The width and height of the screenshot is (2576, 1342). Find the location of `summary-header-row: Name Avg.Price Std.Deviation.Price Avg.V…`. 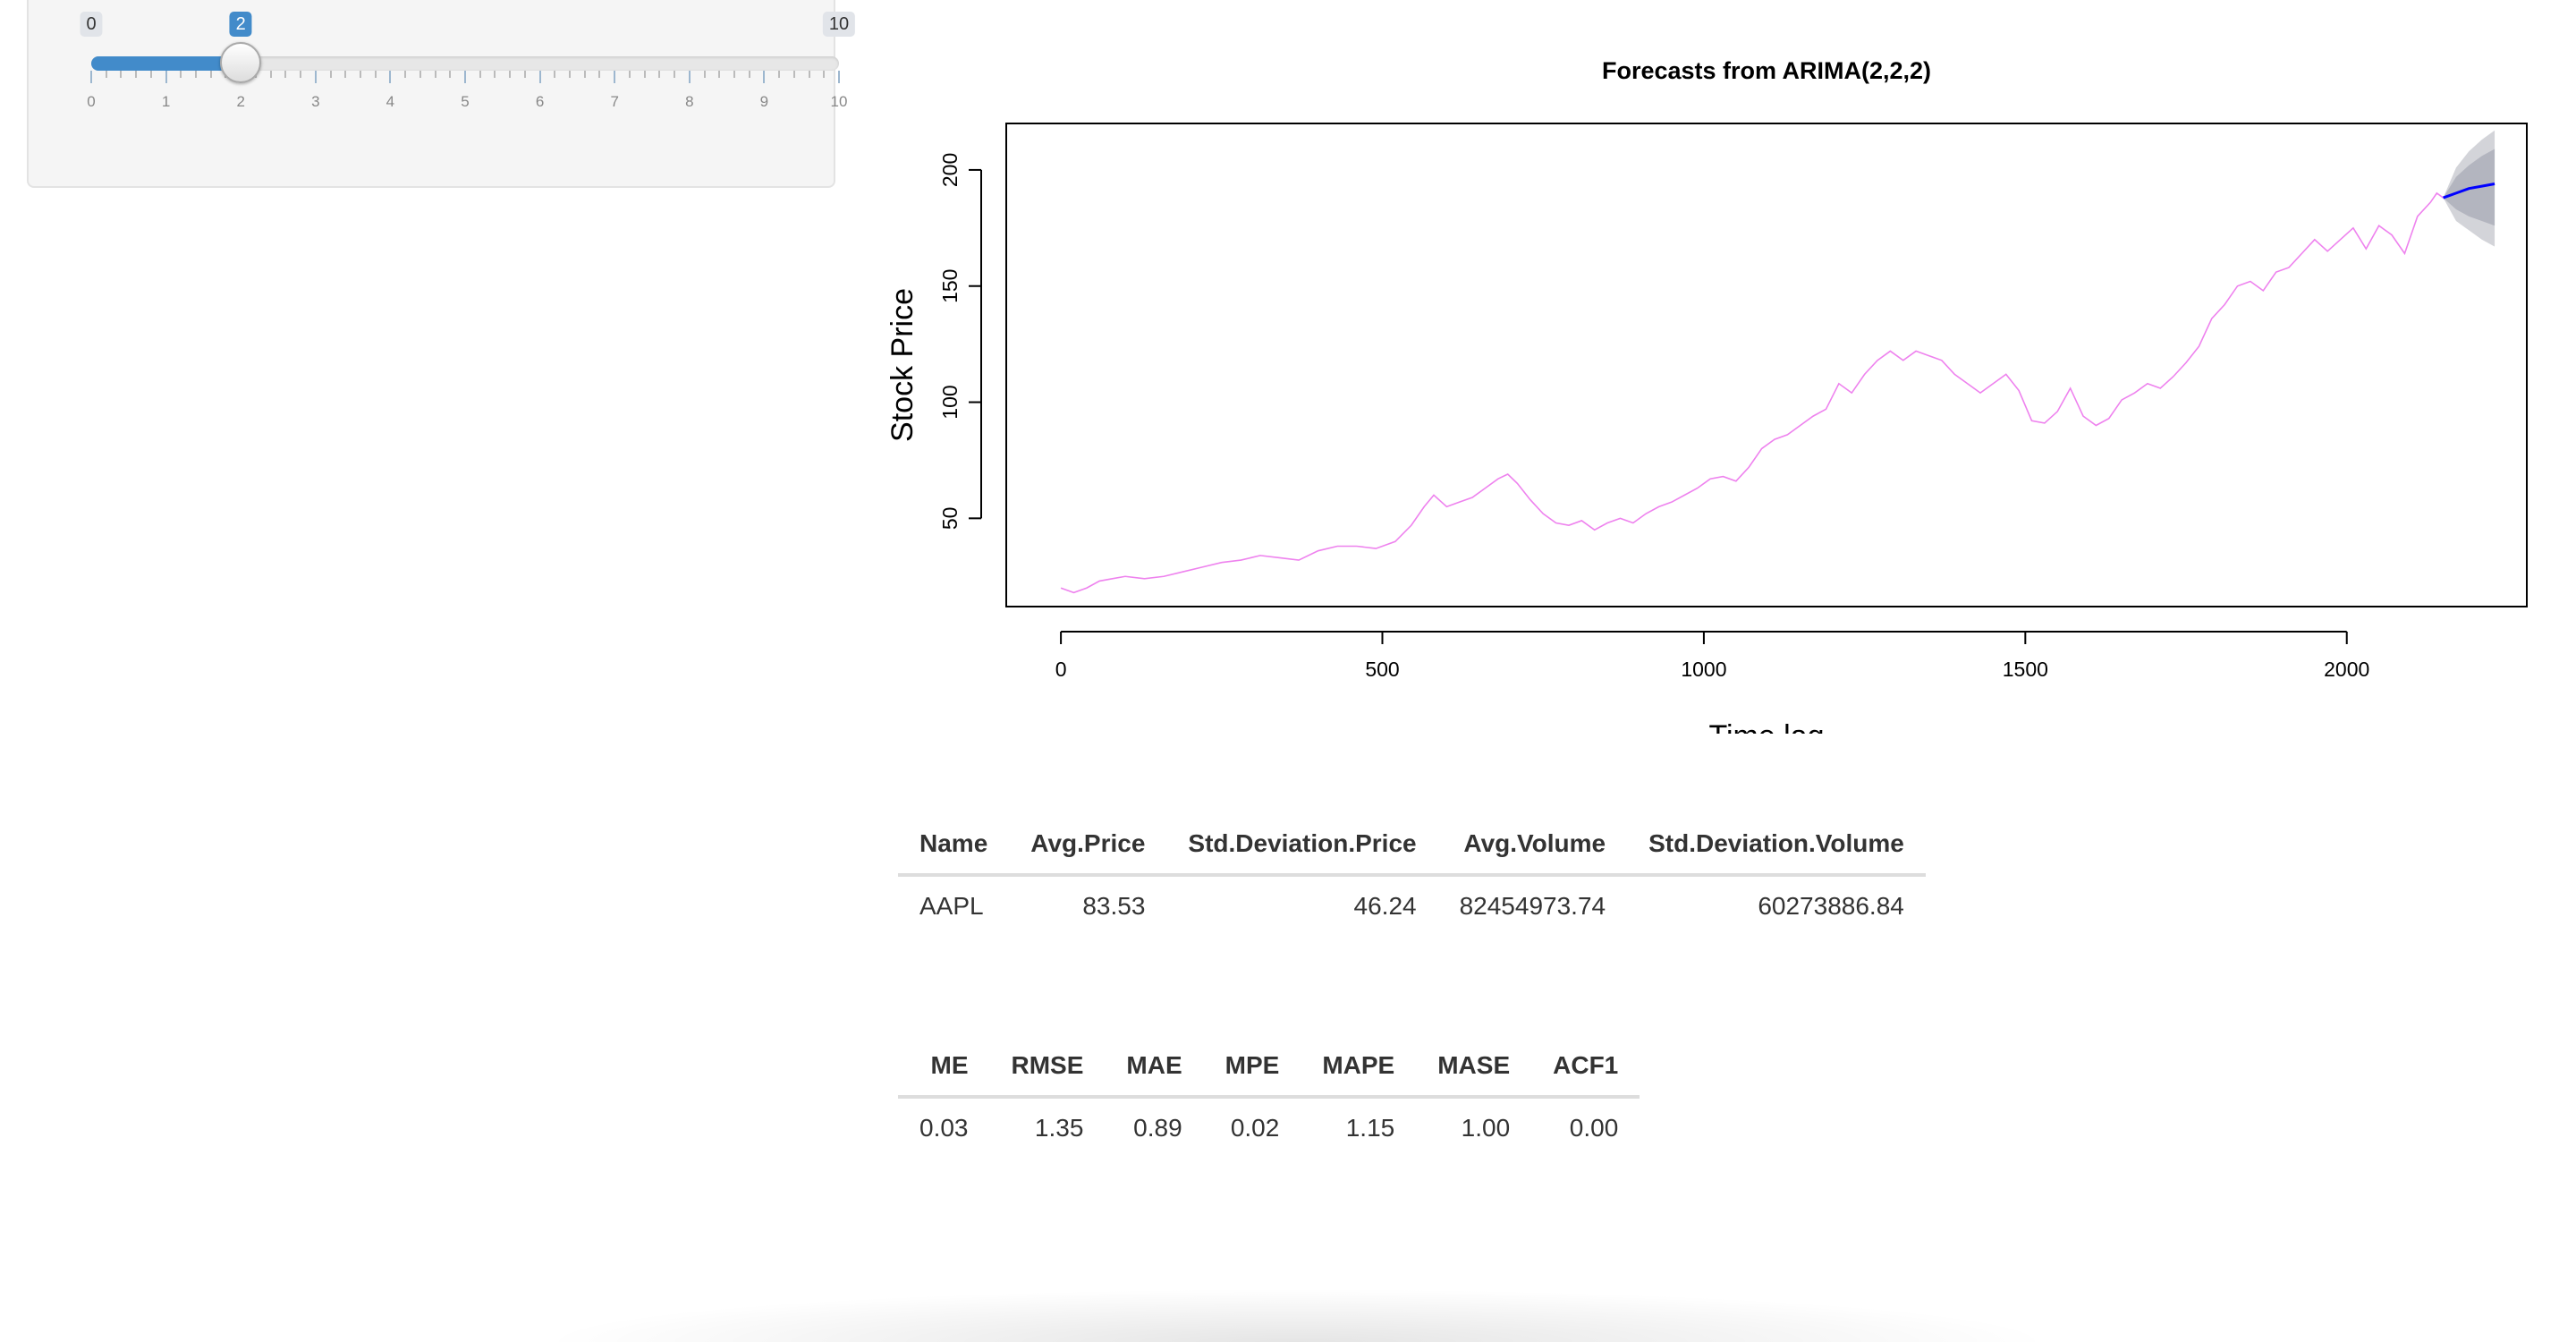

summary-header-row: Name Avg.Price Std.Deviation.Price Avg.V… is located at coordinates (1412, 846).